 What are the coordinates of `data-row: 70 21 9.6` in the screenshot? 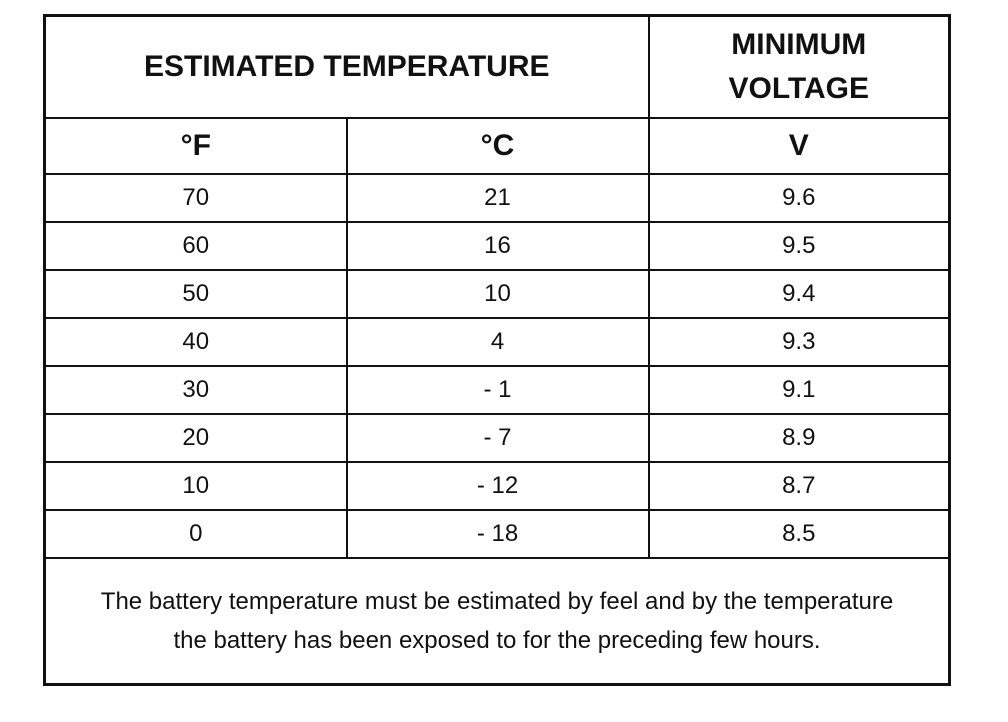 It's located at (497, 198).